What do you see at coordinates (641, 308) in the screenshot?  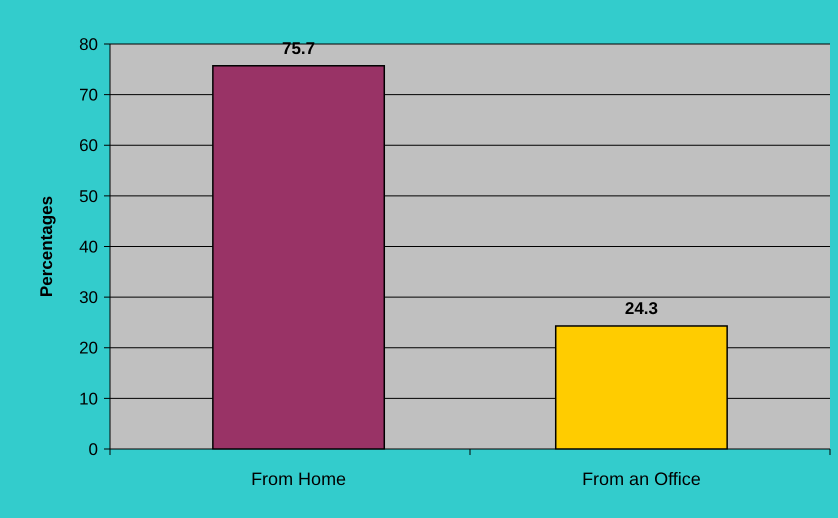 I see `data-label: 24.3` at bounding box center [641, 308].